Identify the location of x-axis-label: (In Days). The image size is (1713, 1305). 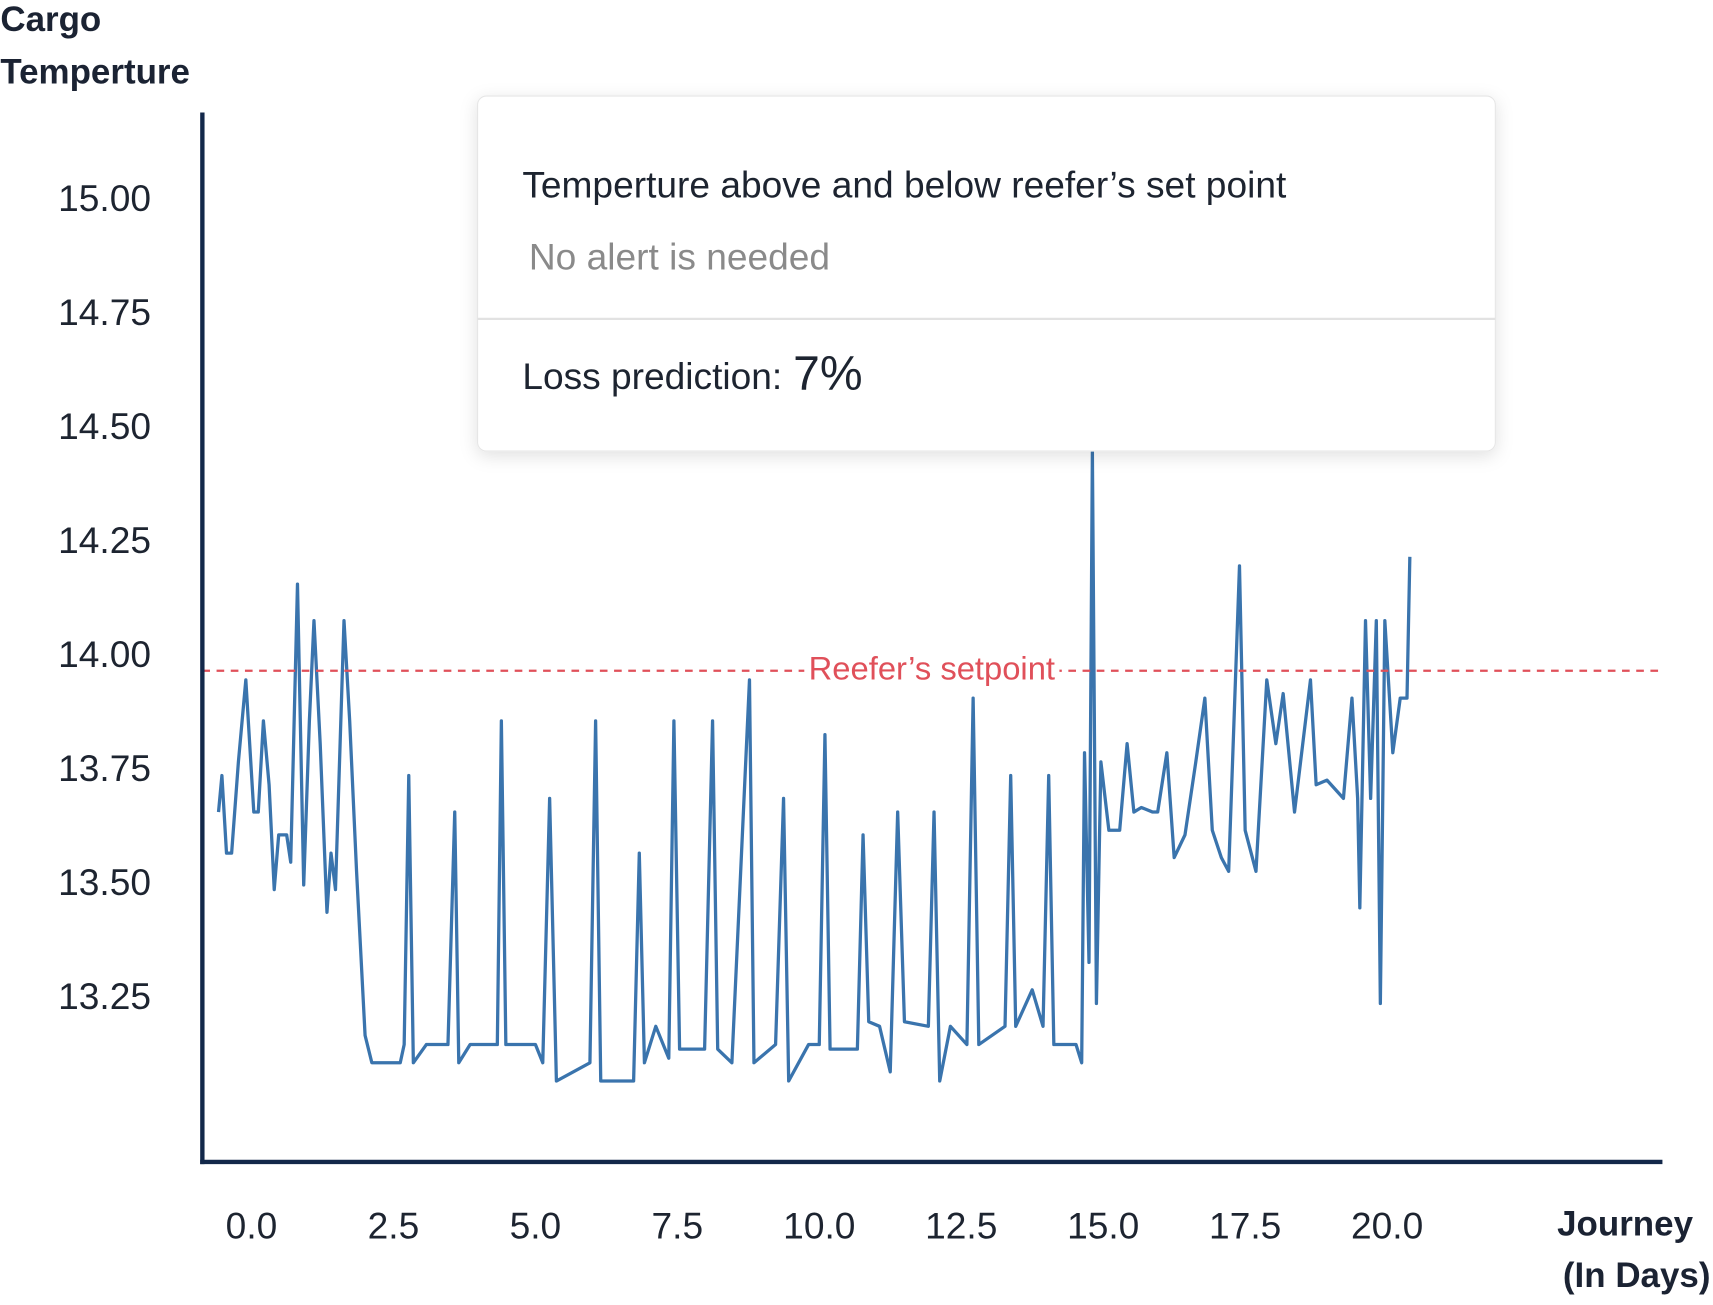
(1637, 1275).